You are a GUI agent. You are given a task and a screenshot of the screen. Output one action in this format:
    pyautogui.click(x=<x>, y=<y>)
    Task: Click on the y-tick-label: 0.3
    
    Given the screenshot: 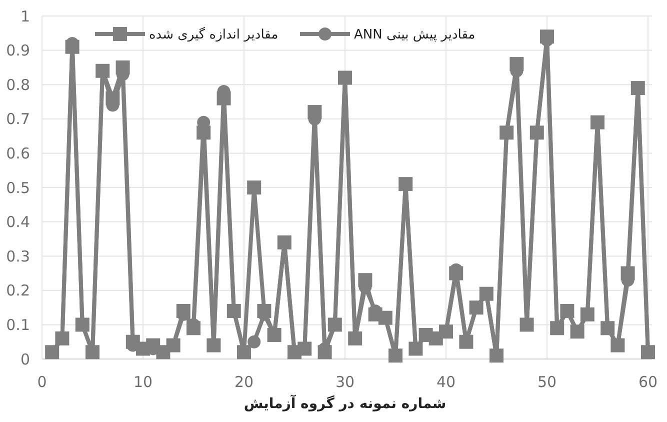 What is the action you would take?
    pyautogui.click(x=18, y=256)
    